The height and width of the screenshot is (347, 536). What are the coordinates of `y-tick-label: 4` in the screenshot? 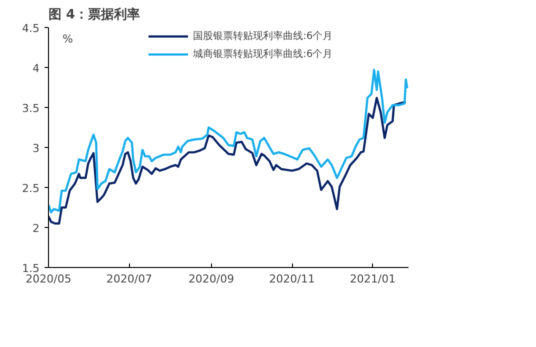 It's located at (36, 68).